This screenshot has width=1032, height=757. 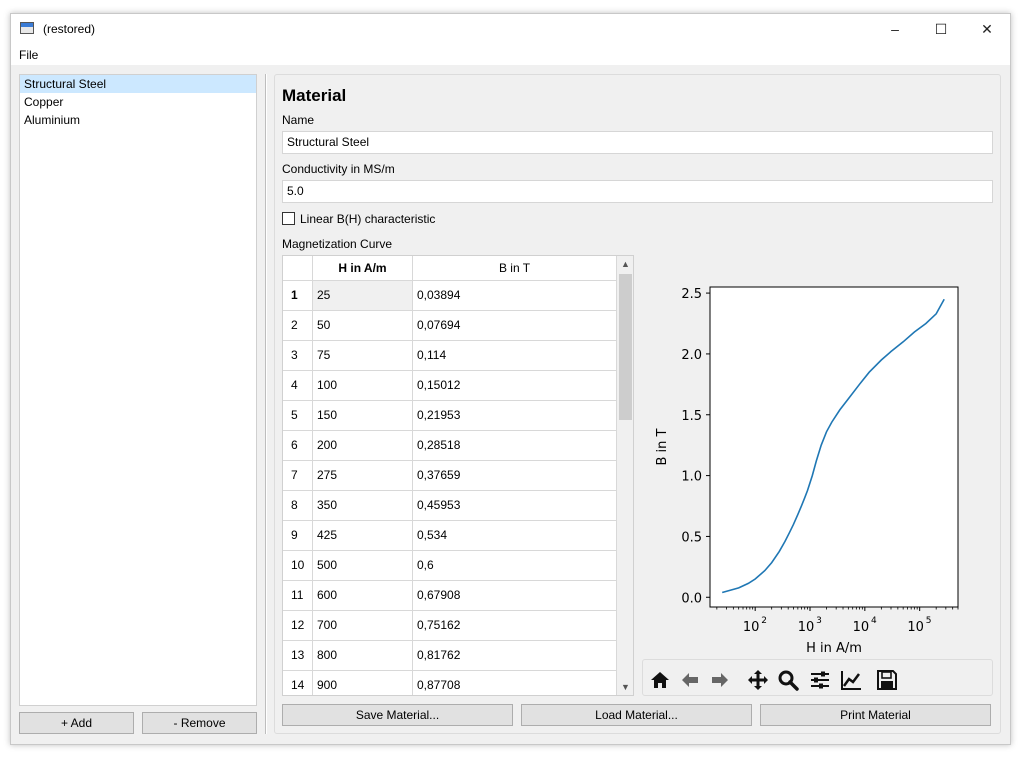 I want to click on table-row: 3 75 0,114, so click(x=450, y=356).